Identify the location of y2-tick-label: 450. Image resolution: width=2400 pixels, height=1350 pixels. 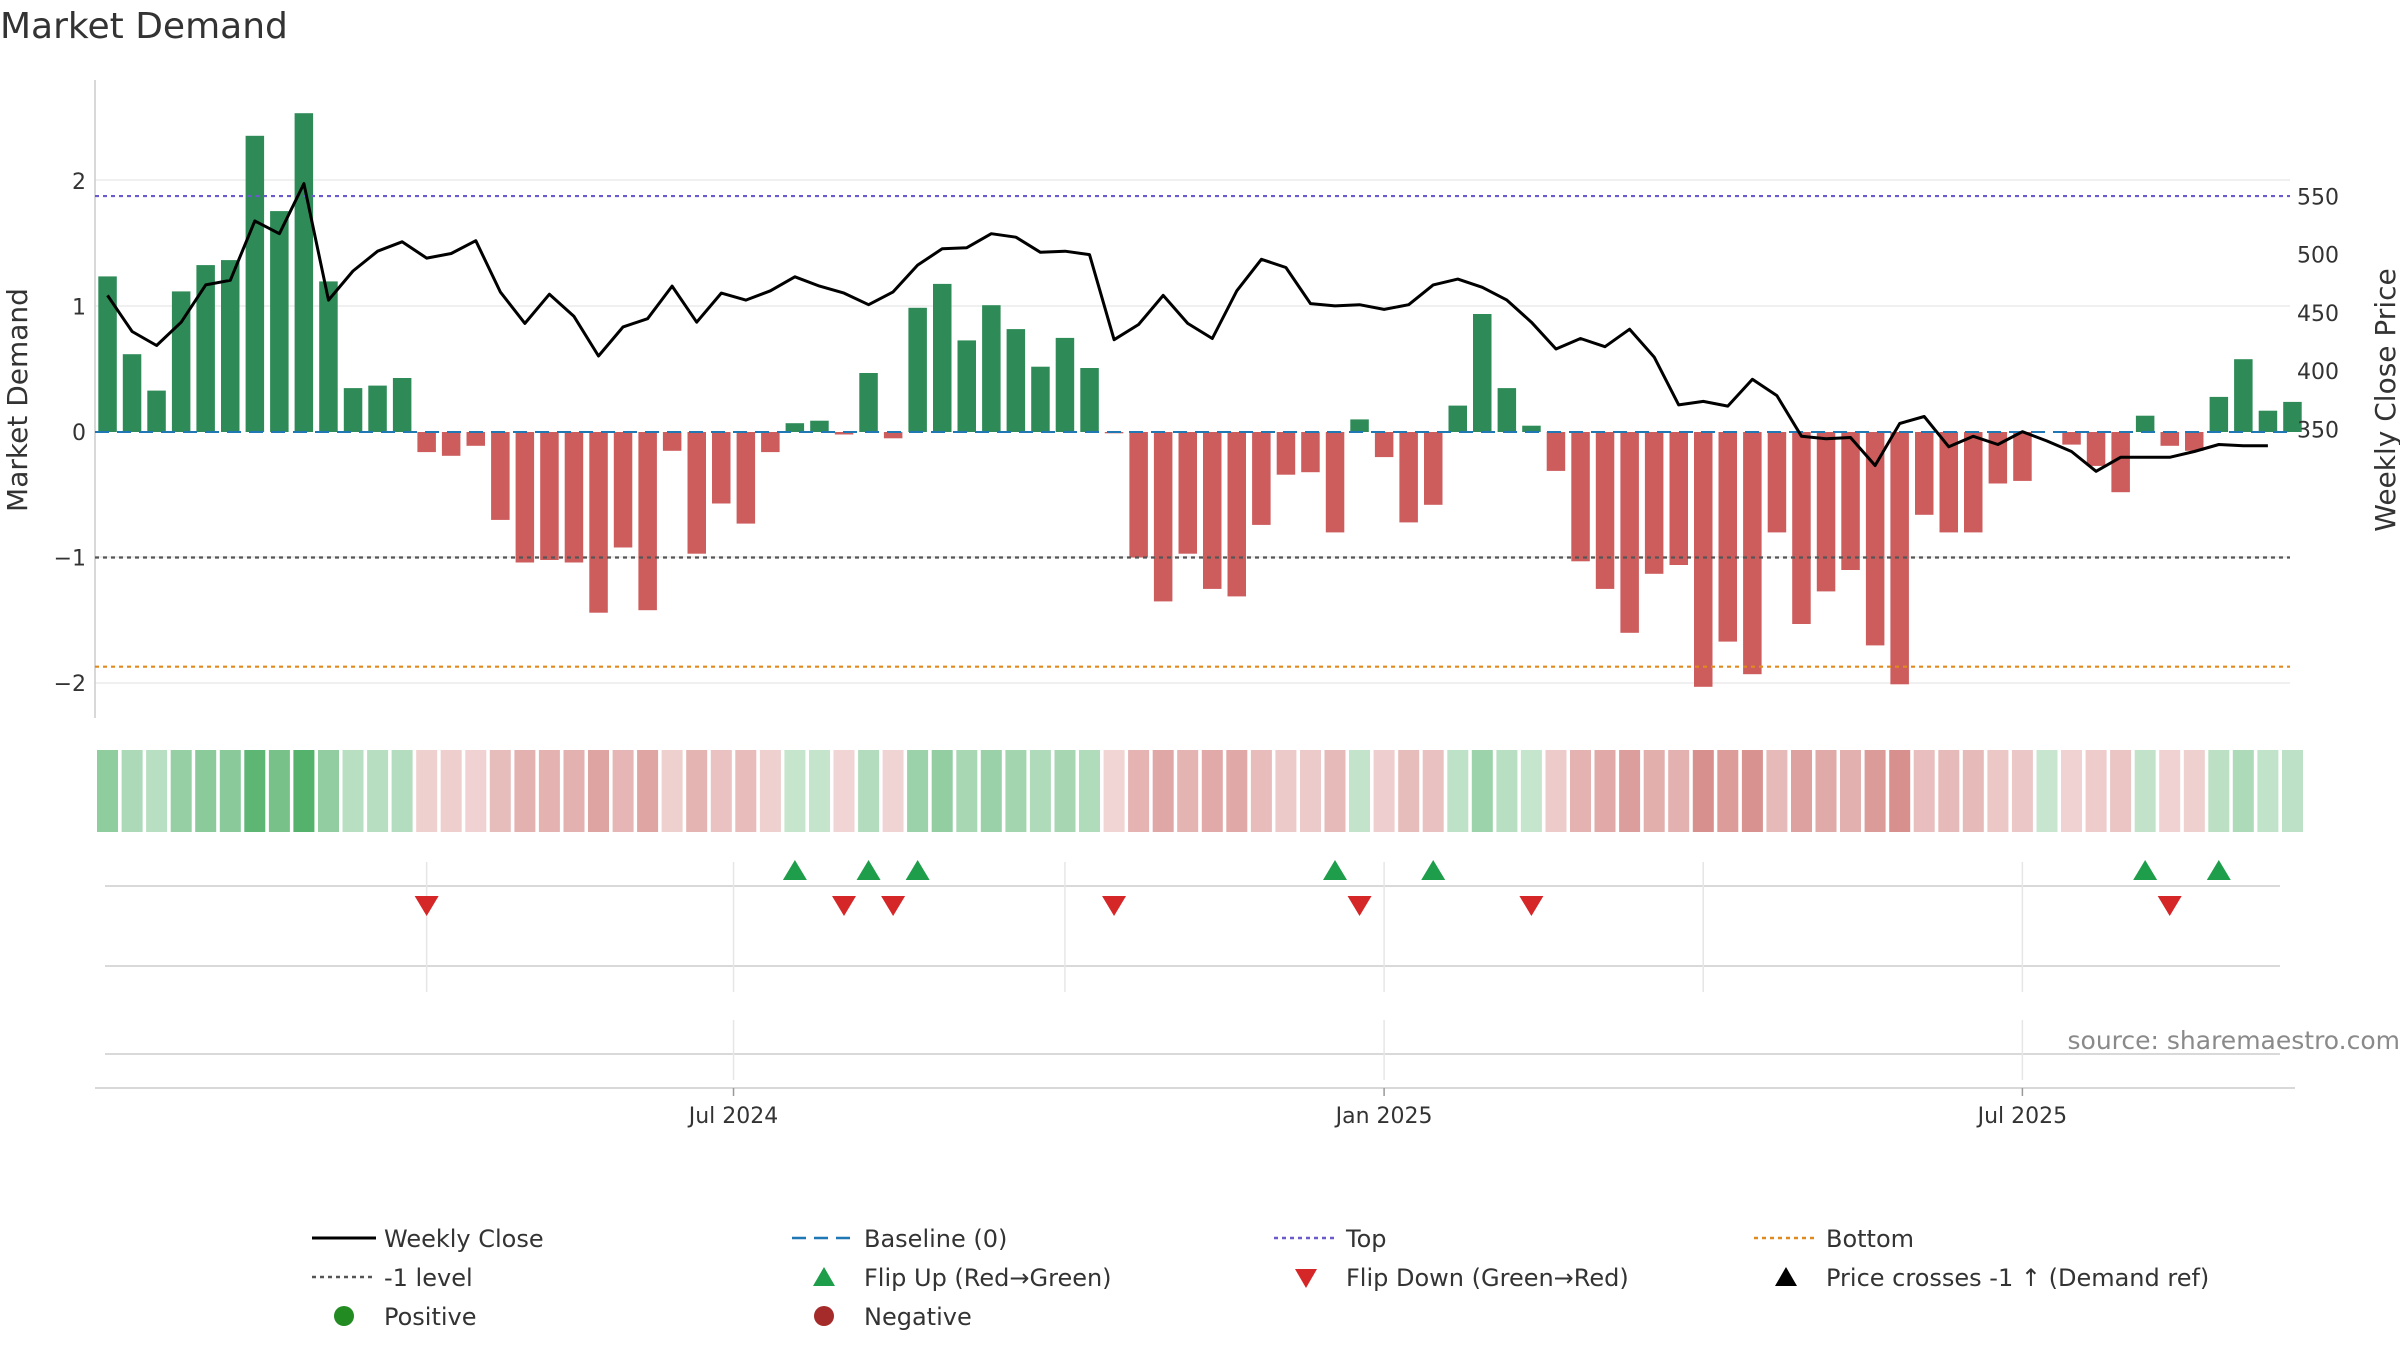
(2318, 314).